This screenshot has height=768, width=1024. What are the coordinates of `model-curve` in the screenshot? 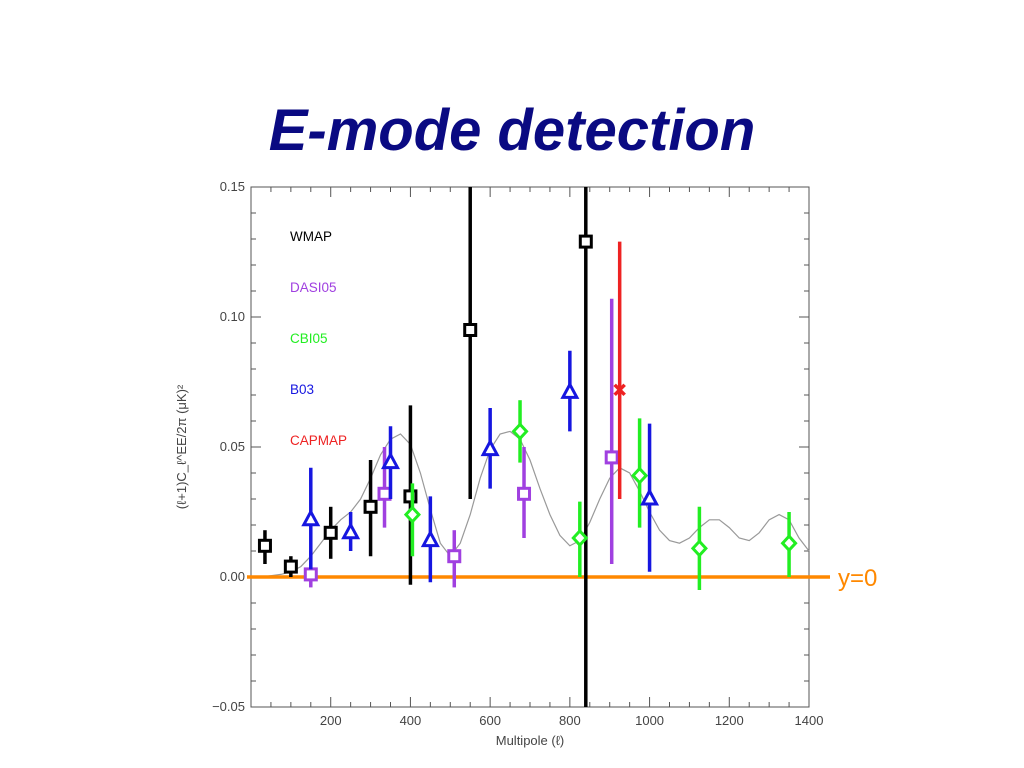 It's located at (530, 504).